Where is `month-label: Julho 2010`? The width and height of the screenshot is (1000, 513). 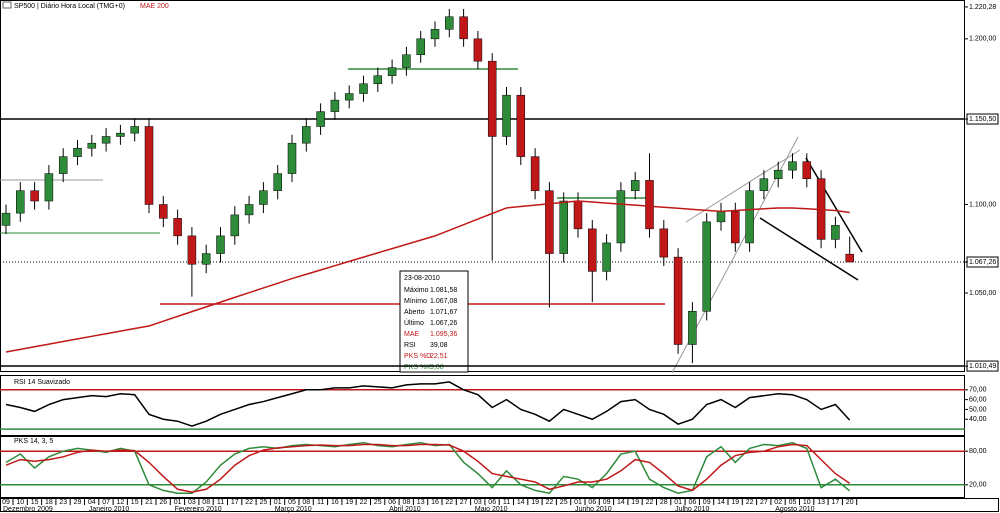 month-label: Julho 2010 is located at coordinates (692, 509).